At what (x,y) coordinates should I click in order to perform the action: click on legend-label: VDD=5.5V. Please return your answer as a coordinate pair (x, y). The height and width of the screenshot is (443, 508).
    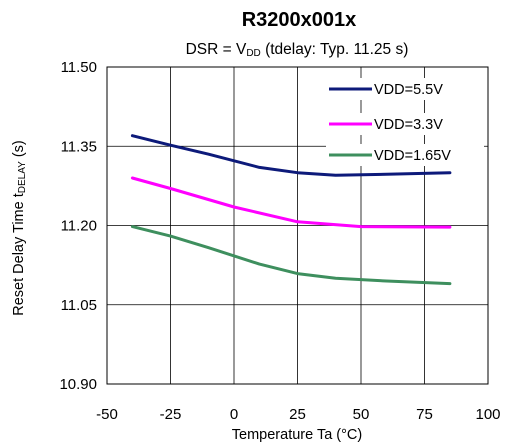
    Looking at the image, I should click on (408, 90).